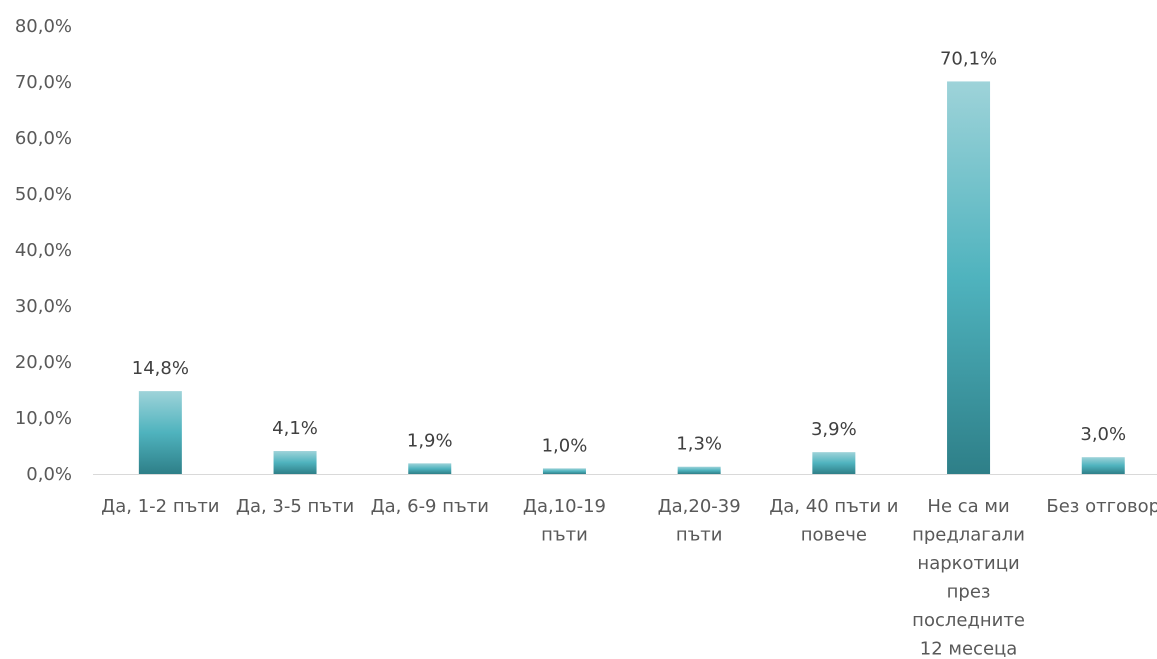 The height and width of the screenshot is (659, 1157). What do you see at coordinates (1101, 506) in the screenshot?
I see `x-tick-label: Без отговор` at bounding box center [1101, 506].